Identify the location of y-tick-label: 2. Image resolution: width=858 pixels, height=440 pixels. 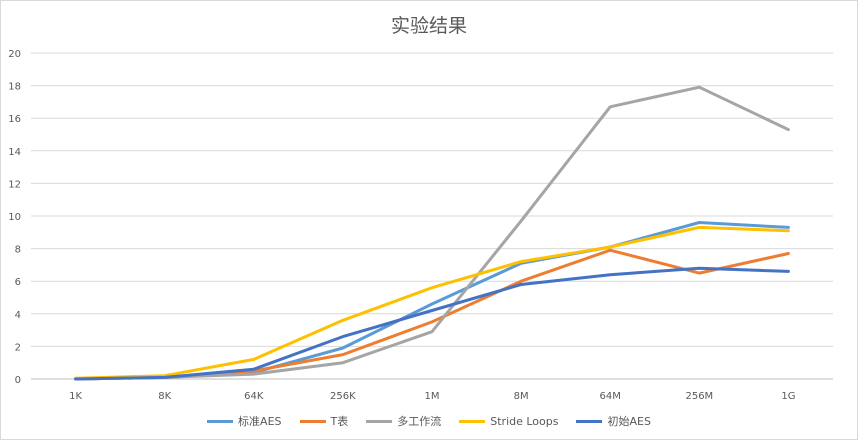
(18, 347).